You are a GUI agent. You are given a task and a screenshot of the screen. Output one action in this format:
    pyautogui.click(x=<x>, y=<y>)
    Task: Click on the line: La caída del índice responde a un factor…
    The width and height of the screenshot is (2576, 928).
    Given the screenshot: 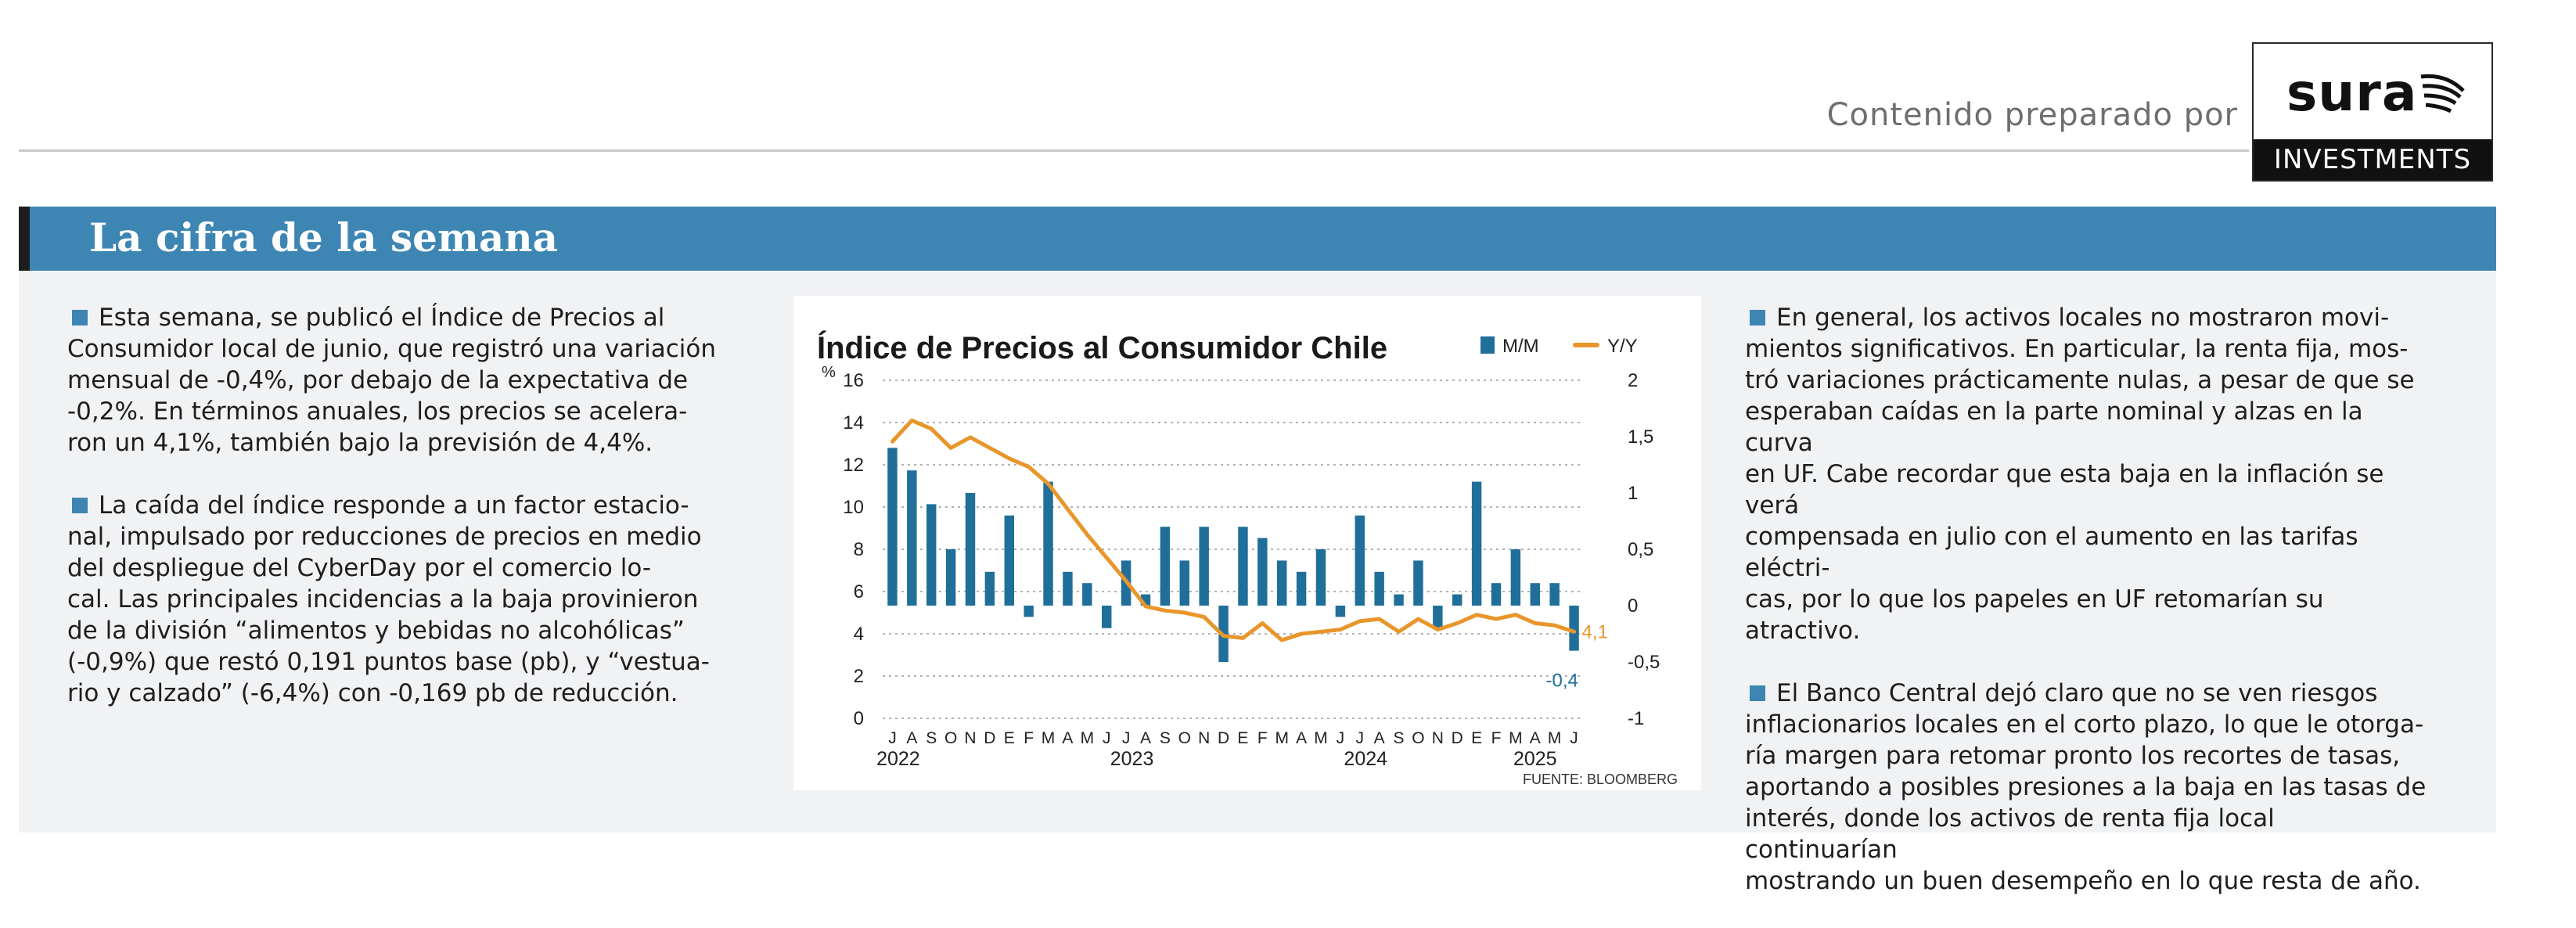 What is the action you would take?
    pyautogui.click(x=394, y=506)
    